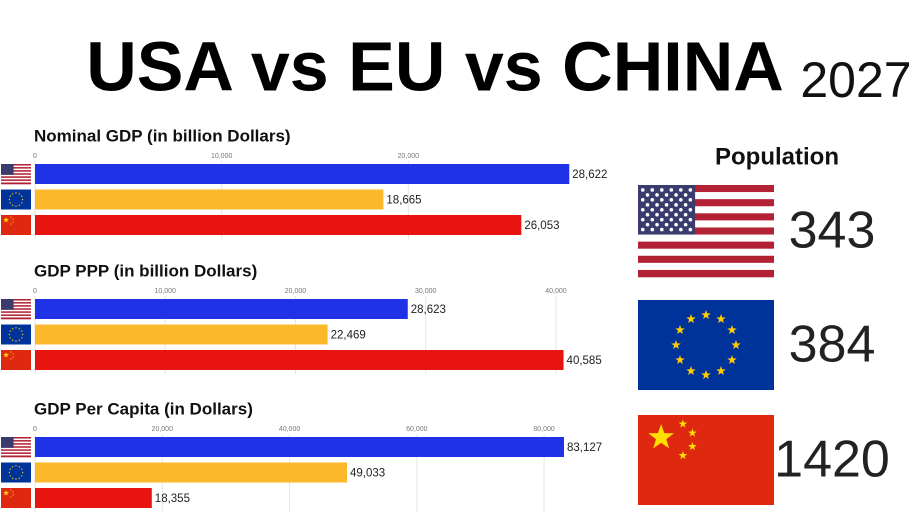 The height and width of the screenshot is (512, 920). I want to click on value-label: 18,355, so click(172, 499).